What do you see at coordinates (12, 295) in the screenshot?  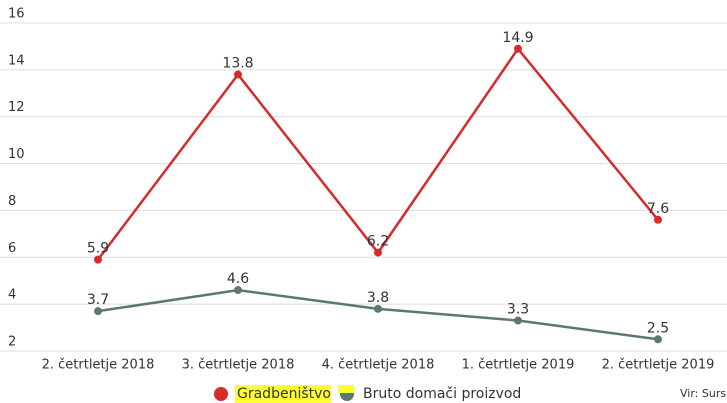 I see `y-tick-label: 4` at bounding box center [12, 295].